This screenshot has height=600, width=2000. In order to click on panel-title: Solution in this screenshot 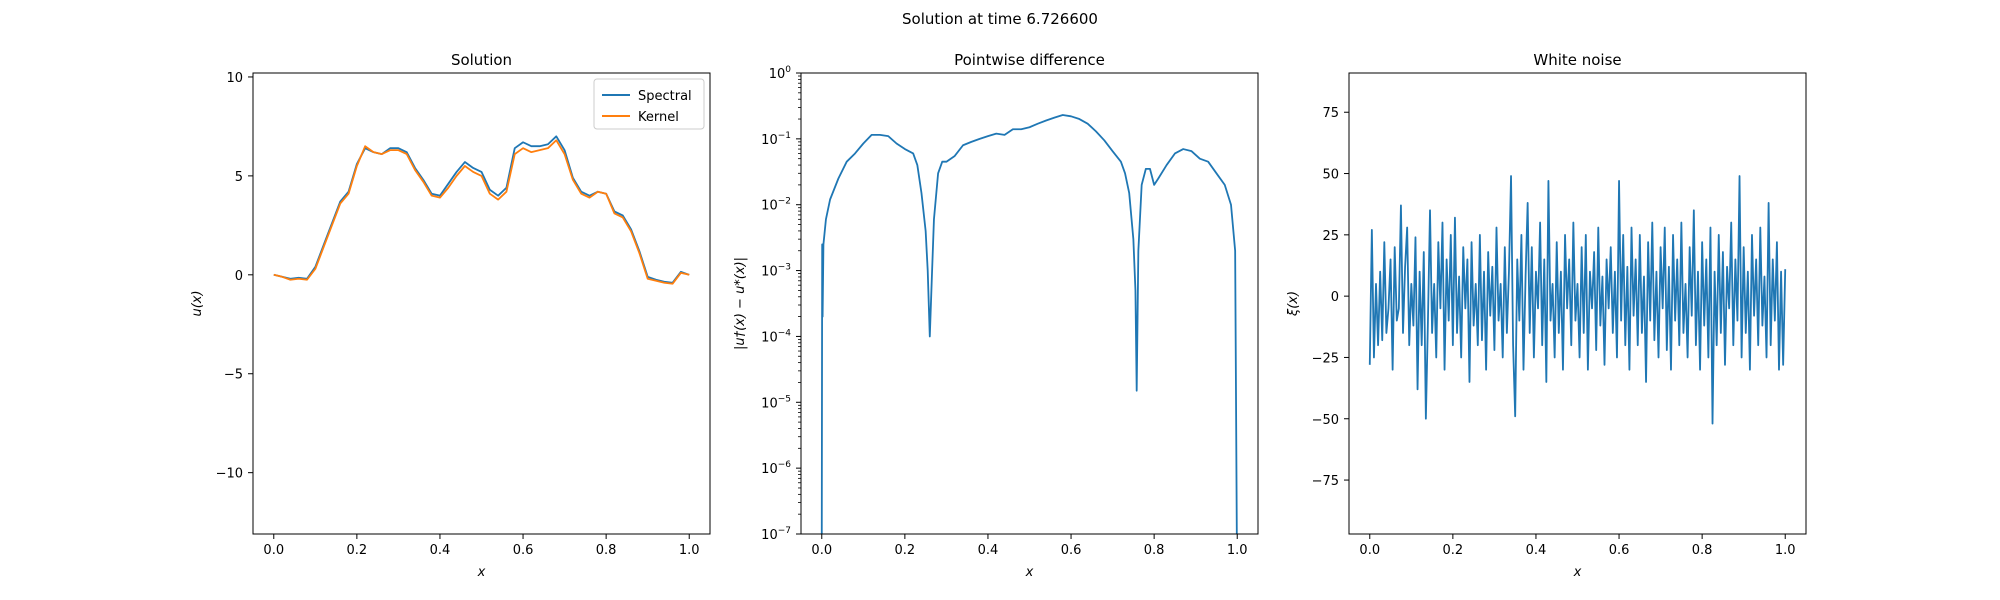, I will do `click(481, 60)`.